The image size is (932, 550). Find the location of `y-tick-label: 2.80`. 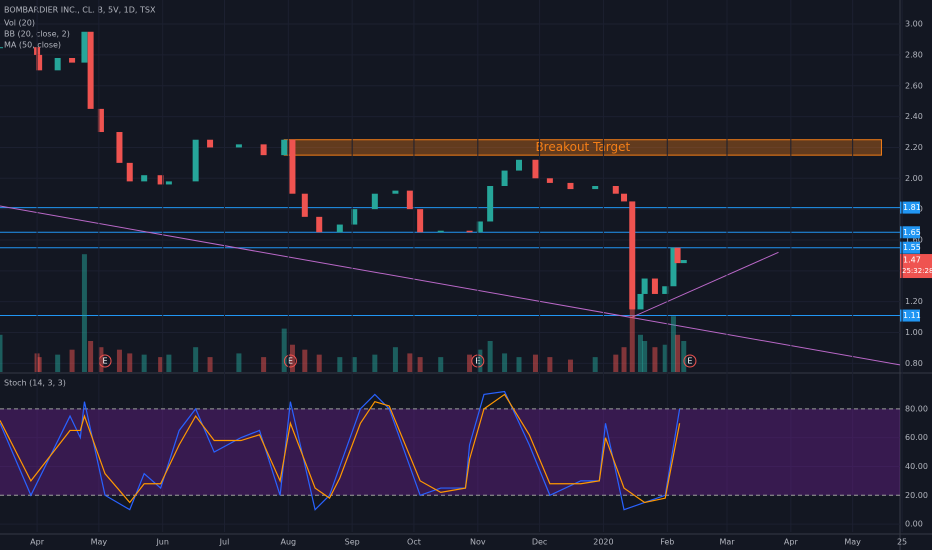

y-tick-label: 2.80 is located at coordinates (914, 54).